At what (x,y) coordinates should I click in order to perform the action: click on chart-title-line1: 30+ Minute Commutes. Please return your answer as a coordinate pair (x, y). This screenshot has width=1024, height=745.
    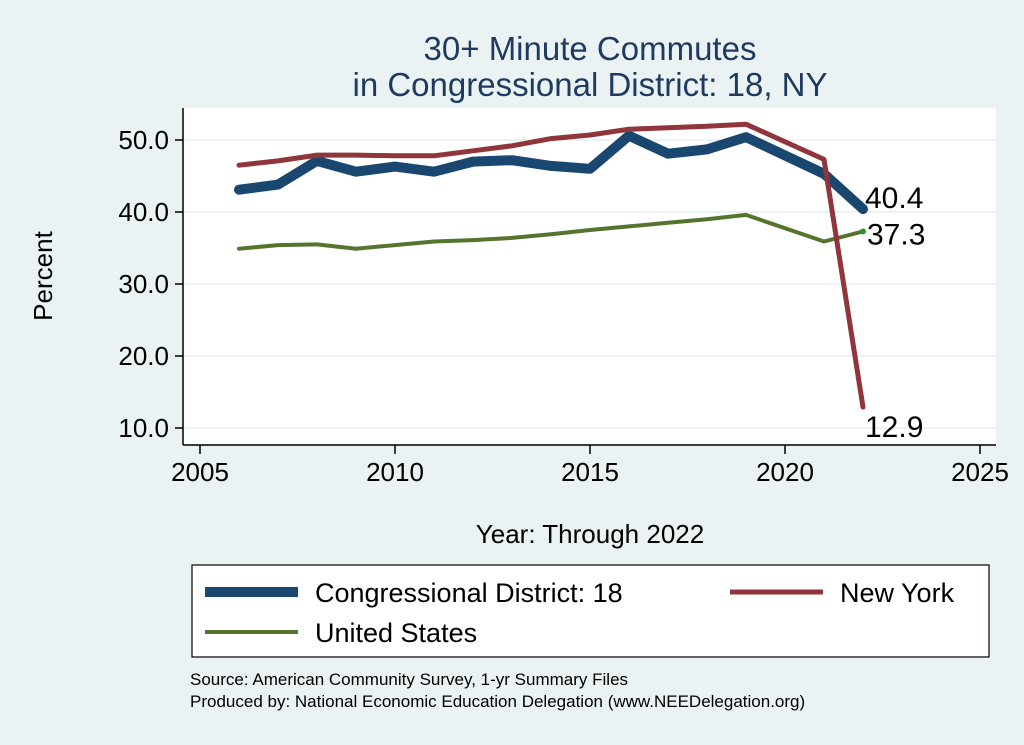
    Looking at the image, I should click on (590, 48).